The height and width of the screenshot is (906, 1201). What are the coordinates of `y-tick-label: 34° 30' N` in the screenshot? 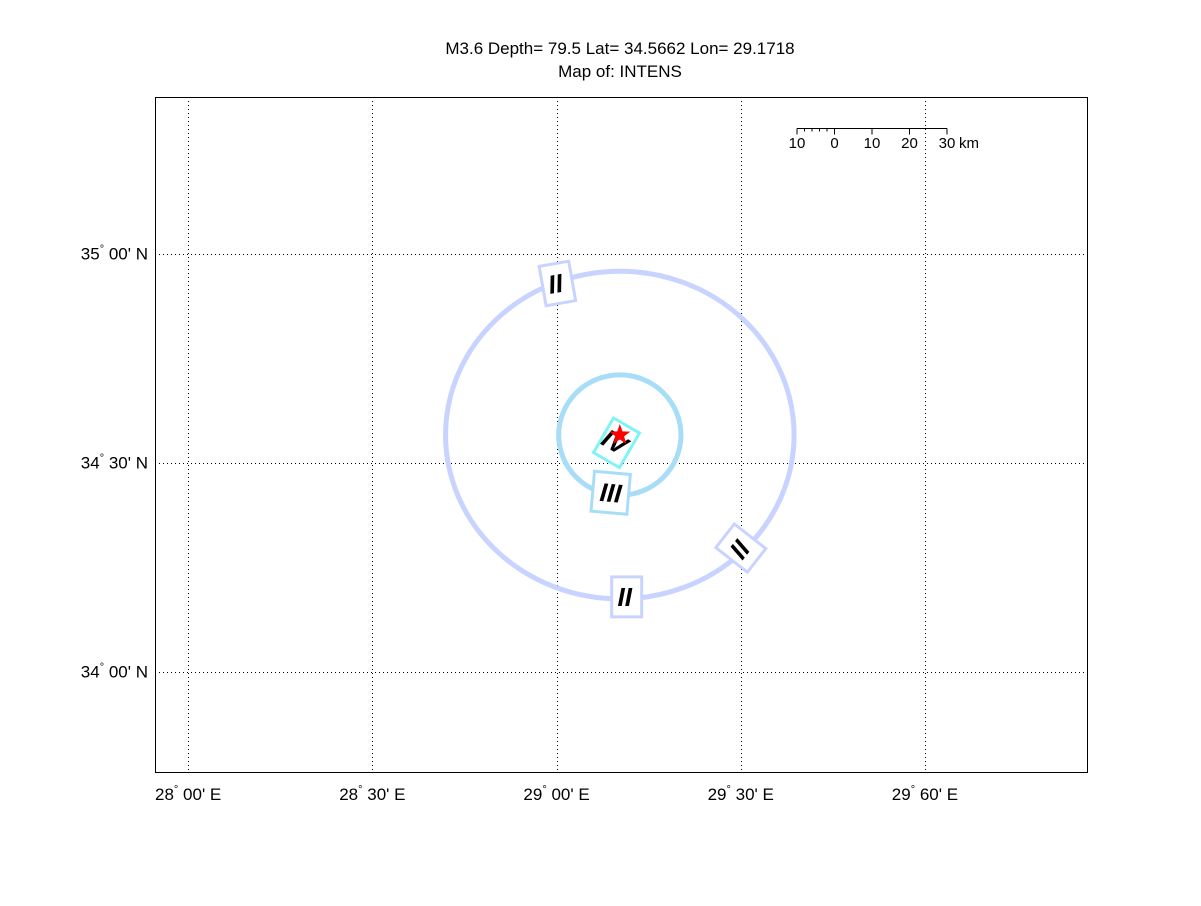 It's located at (114, 463).